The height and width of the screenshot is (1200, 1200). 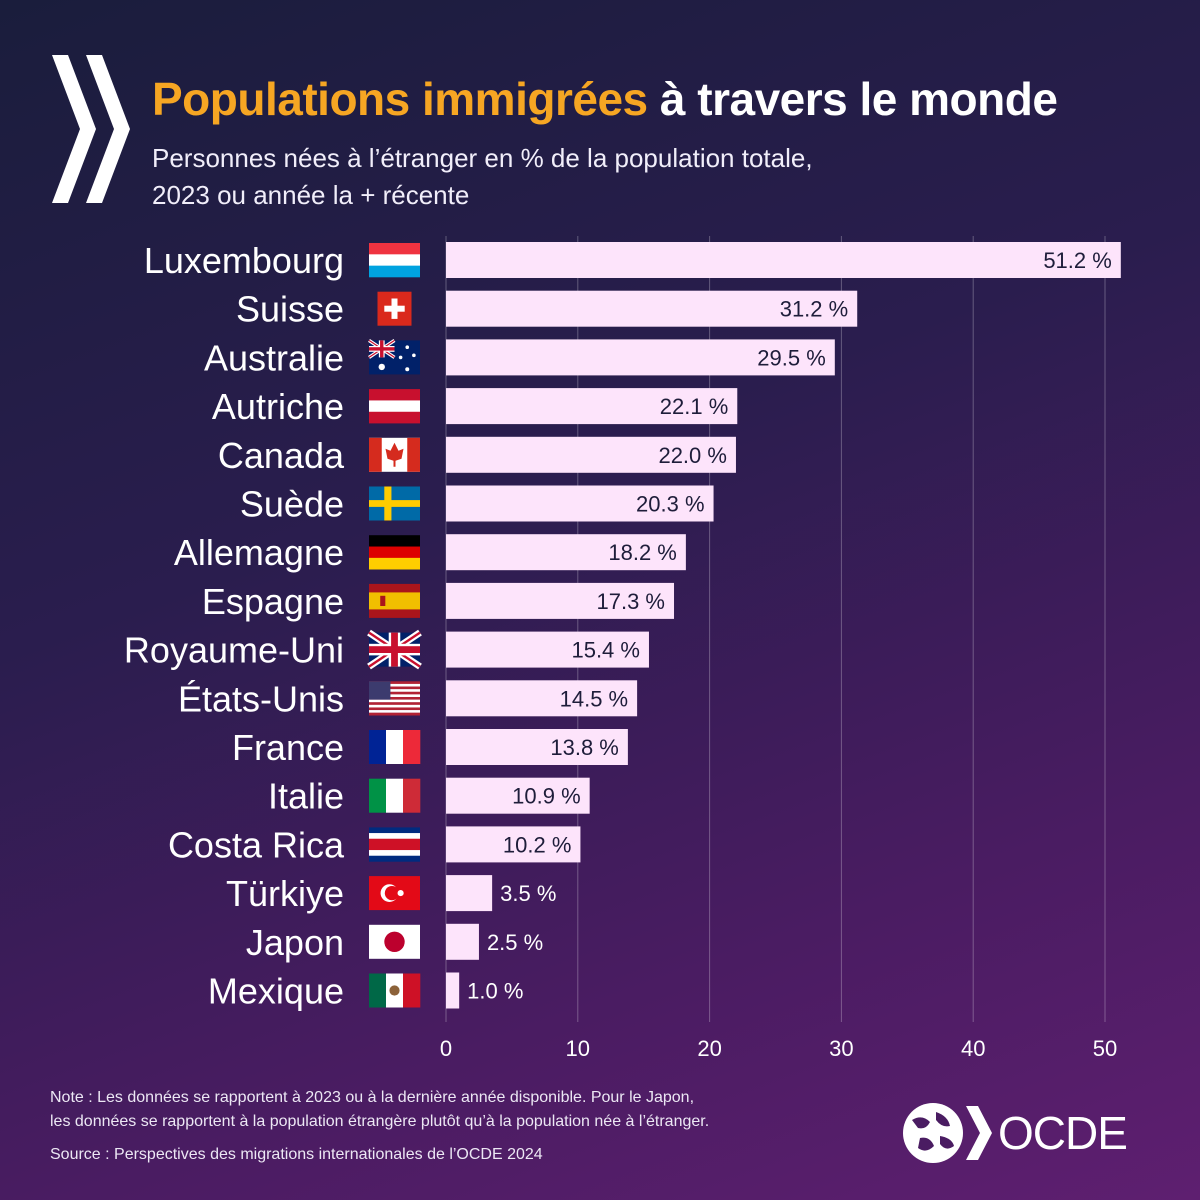 What do you see at coordinates (395, 747) in the screenshot?
I see `france-flag-icon` at bounding box center [395, 747].